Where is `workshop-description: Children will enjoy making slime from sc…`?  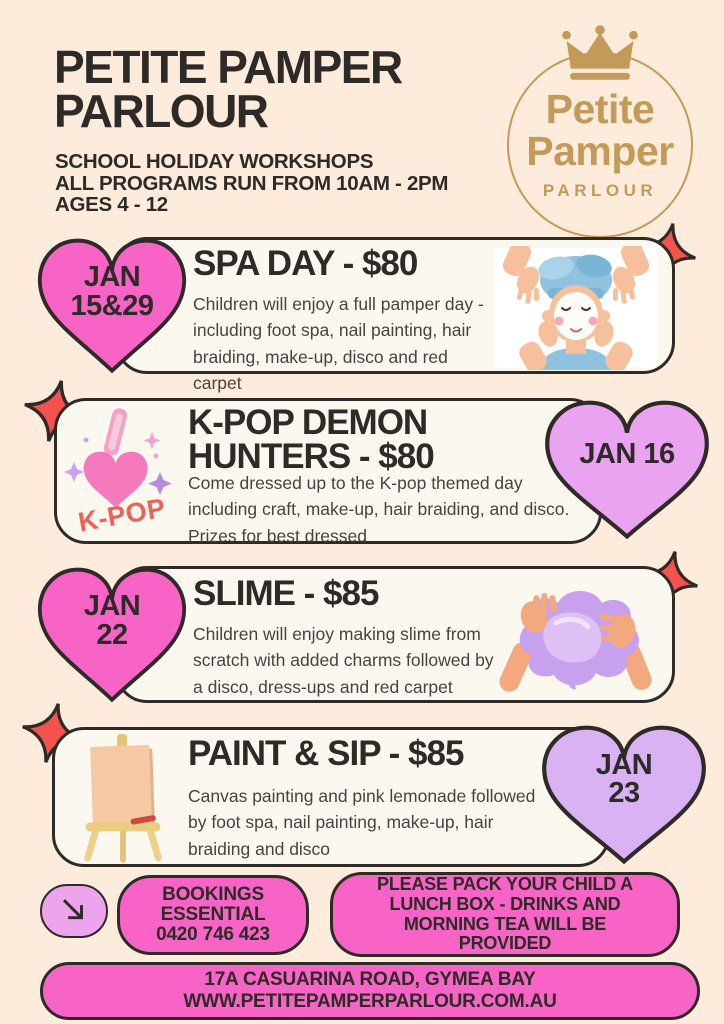 workshop-description: Children will enjoy making slime from sc… is located at coordinates (343, 660).